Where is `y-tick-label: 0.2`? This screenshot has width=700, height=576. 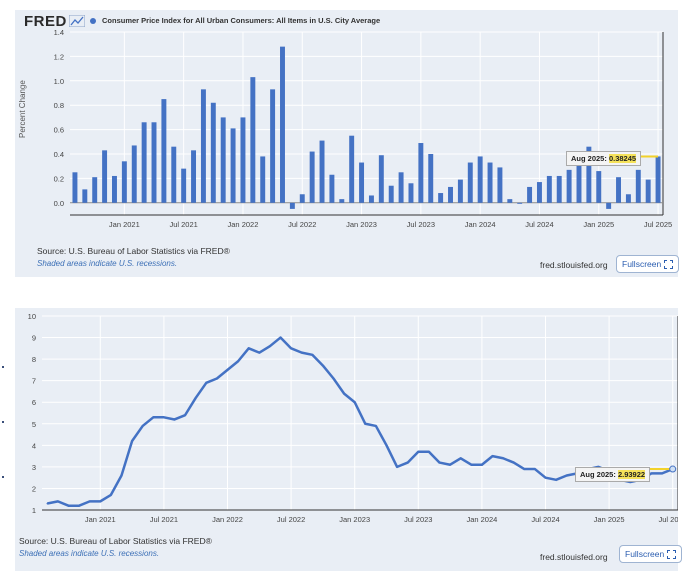 y-tick-label: 0.2 is located at coordinates (59, 178).